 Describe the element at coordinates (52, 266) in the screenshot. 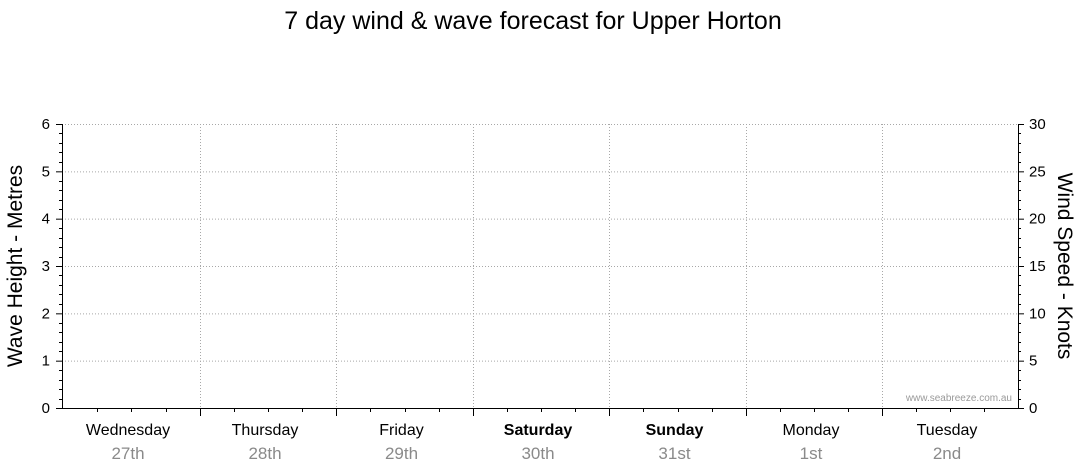

I see `left-axis-ticks: 0 1 2 3 4 5 6` at that location.